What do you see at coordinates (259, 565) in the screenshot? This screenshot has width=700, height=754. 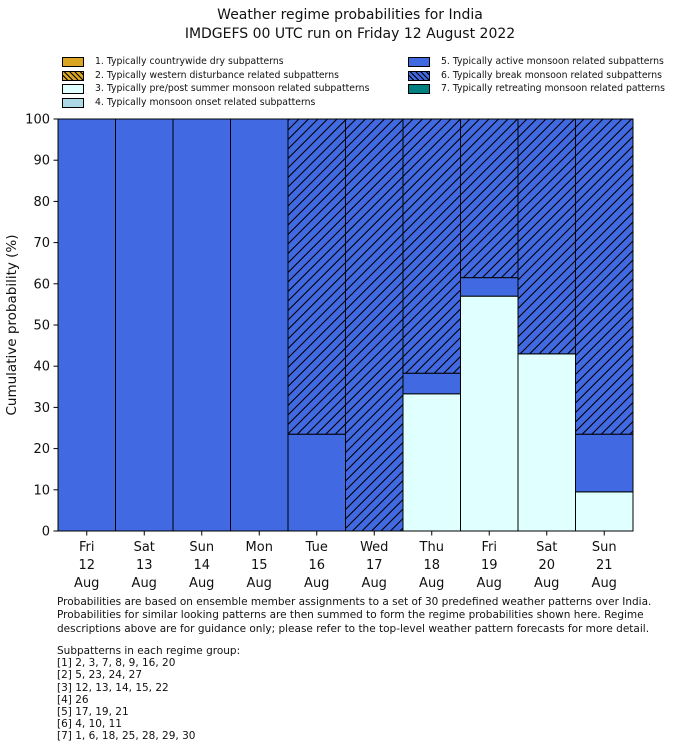 I see `x-tick-label-date: 15` at bounding box center [259, 565].